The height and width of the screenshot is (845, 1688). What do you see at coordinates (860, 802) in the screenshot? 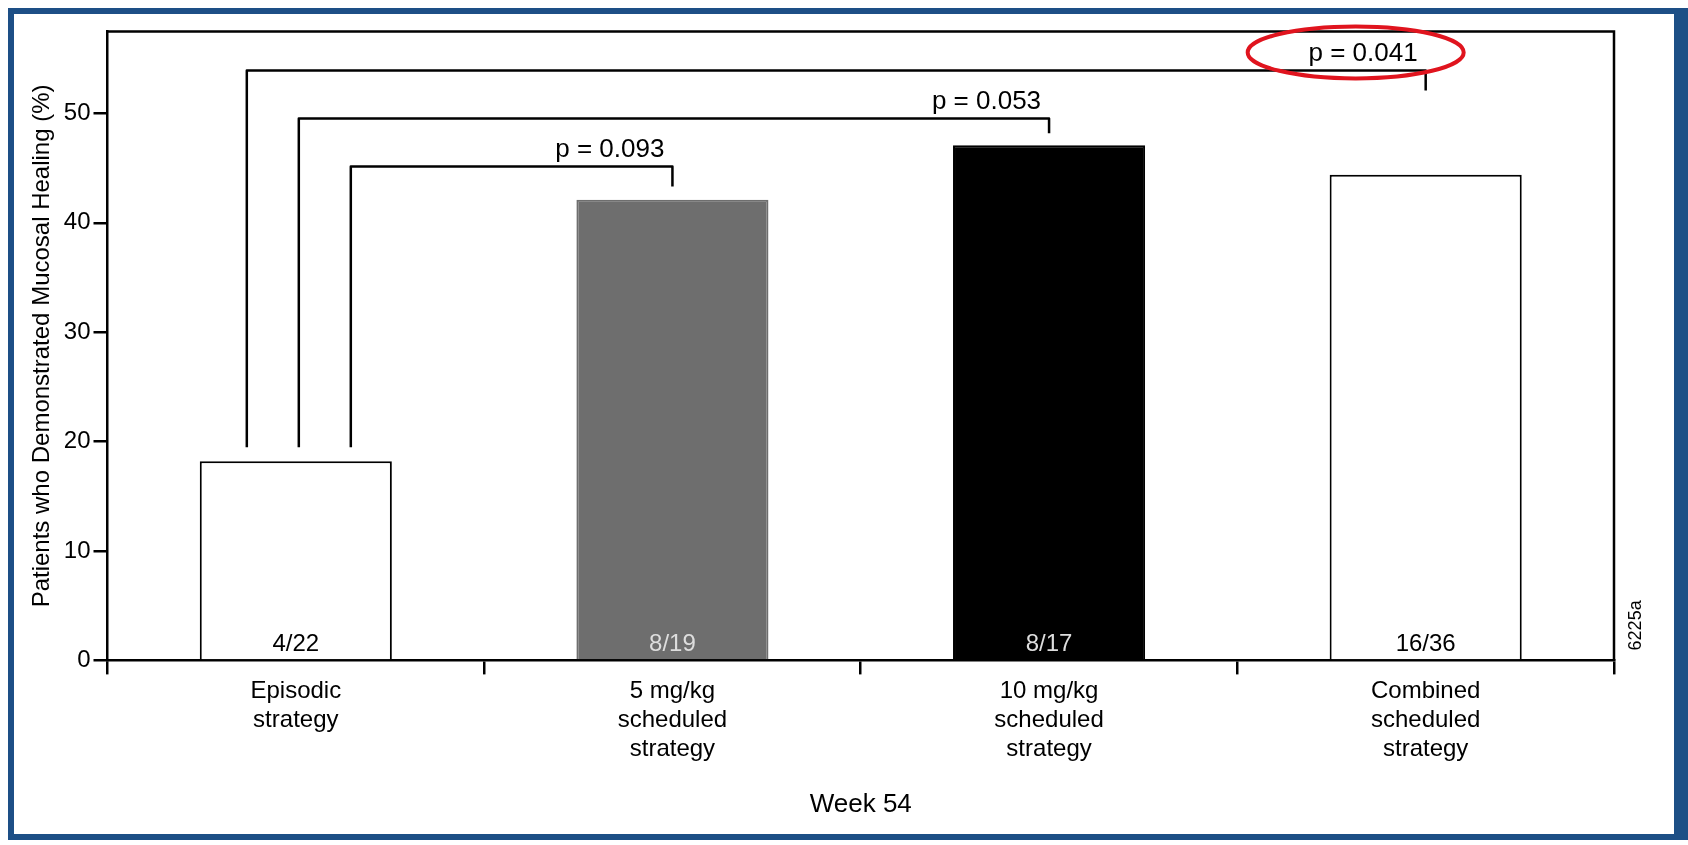
I see `x-axis-title: Week 54` at bounding box center [860, 802].